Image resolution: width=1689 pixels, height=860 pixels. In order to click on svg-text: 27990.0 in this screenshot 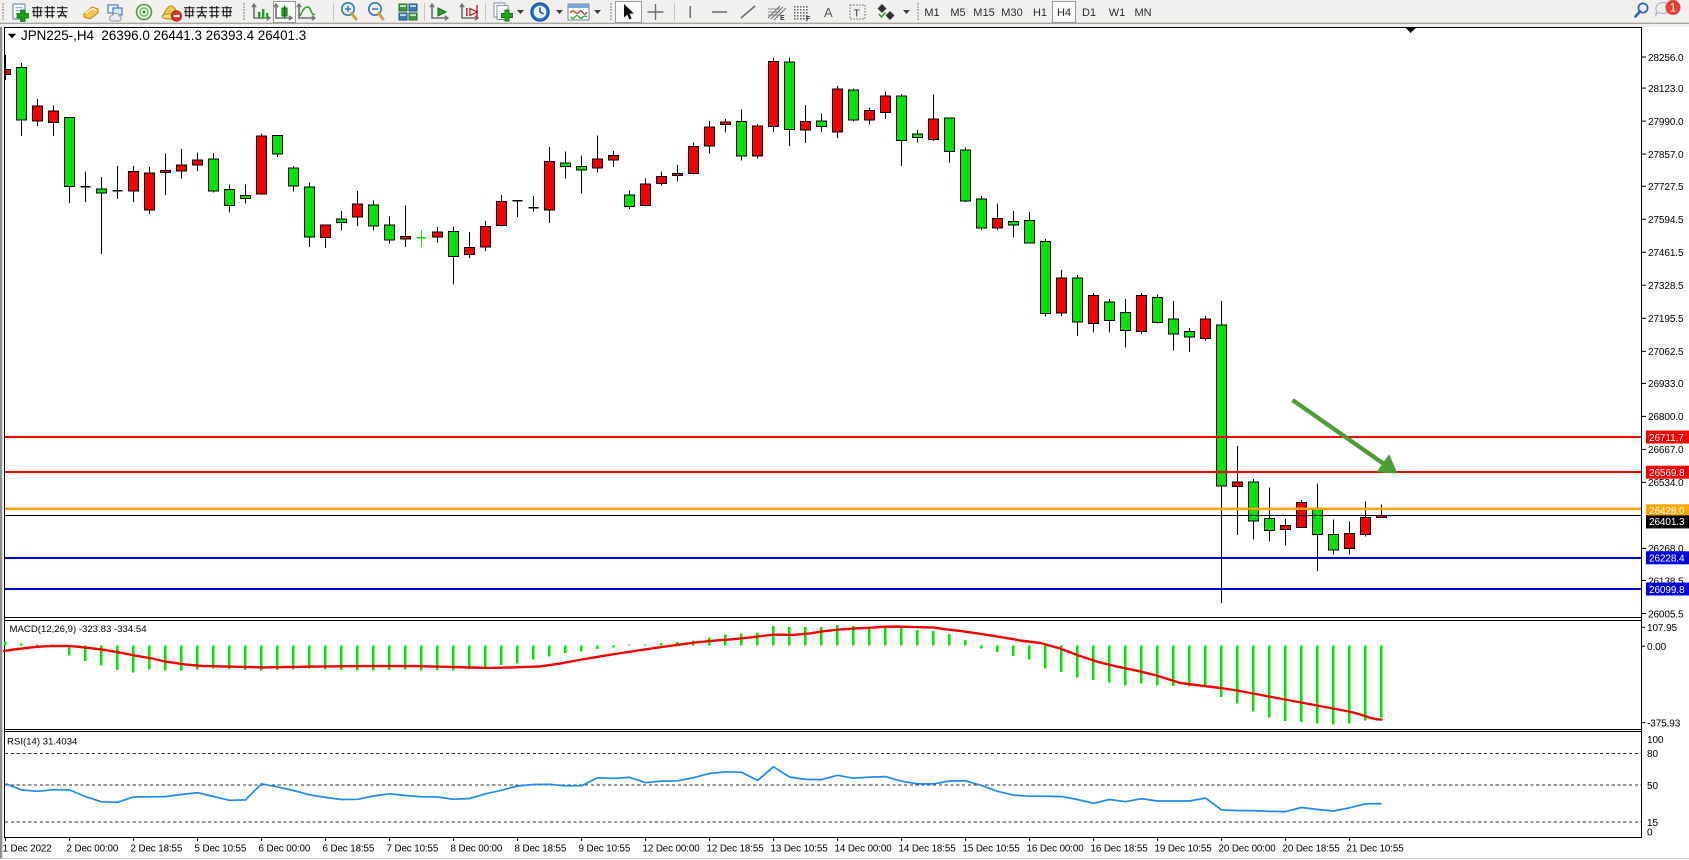, I will do `click(1666, 122)`.